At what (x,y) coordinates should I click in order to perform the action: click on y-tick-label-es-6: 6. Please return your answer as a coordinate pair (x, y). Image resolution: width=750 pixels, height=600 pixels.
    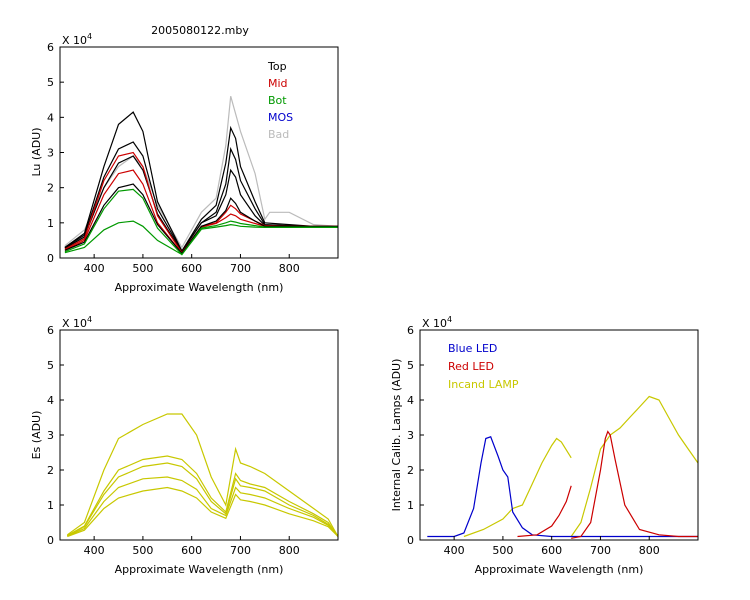
    Looking at the image, I should click on (50, 330).